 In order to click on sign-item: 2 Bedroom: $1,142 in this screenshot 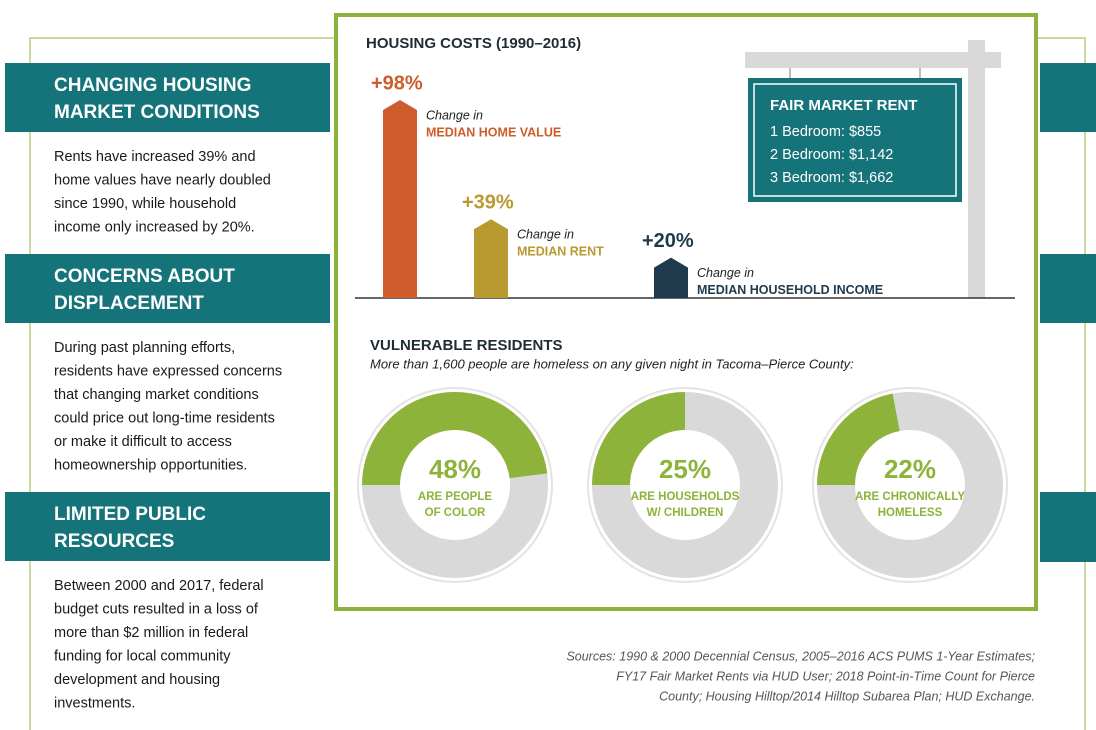, I will do `click(831, 155)`.